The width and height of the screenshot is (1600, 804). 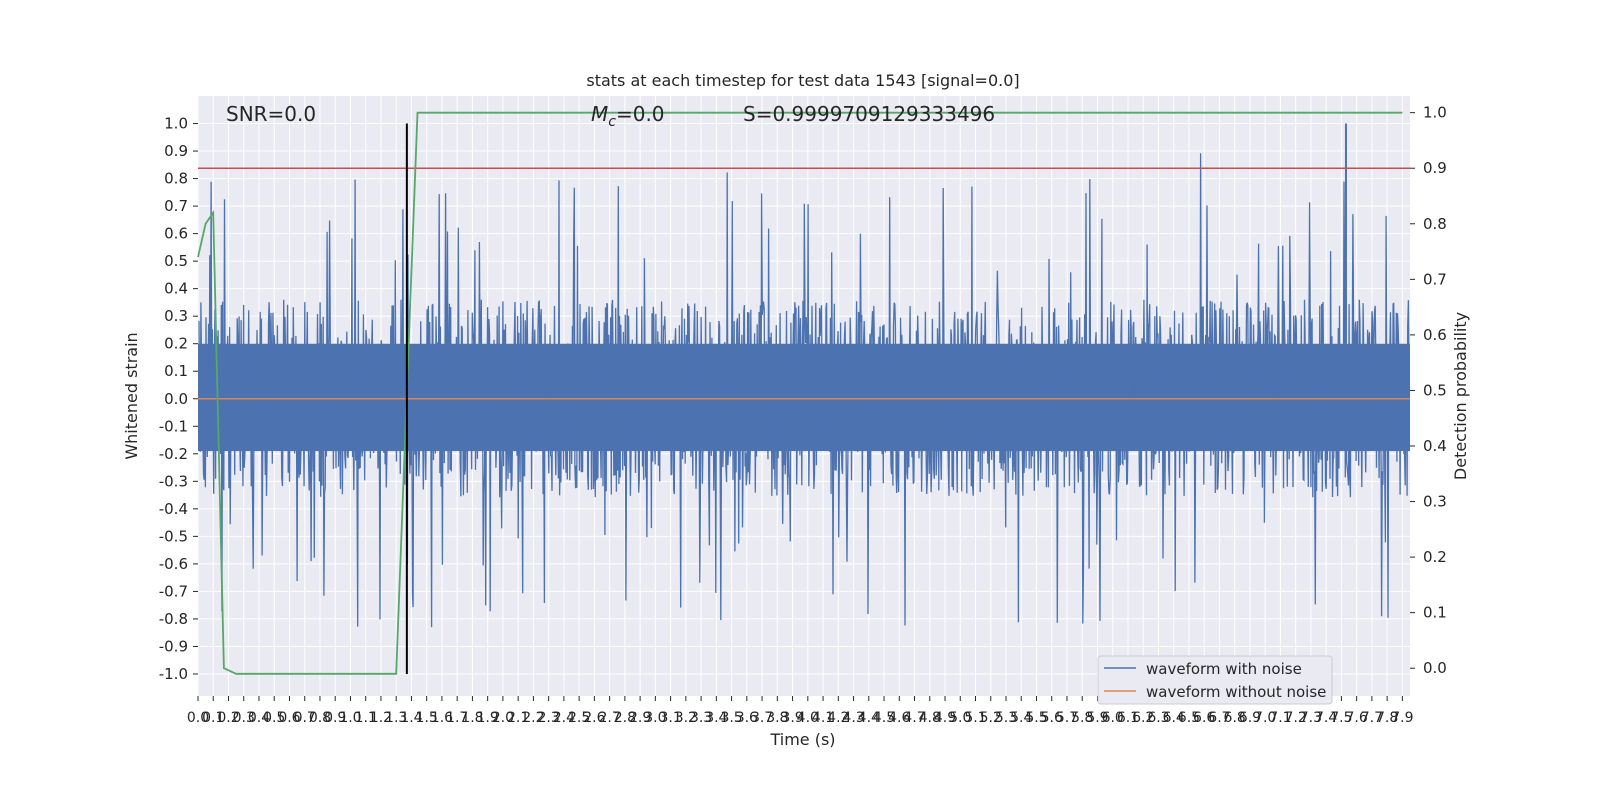 I want to click on y-tick-label-left: -1.0, so click(x=173, y=674).